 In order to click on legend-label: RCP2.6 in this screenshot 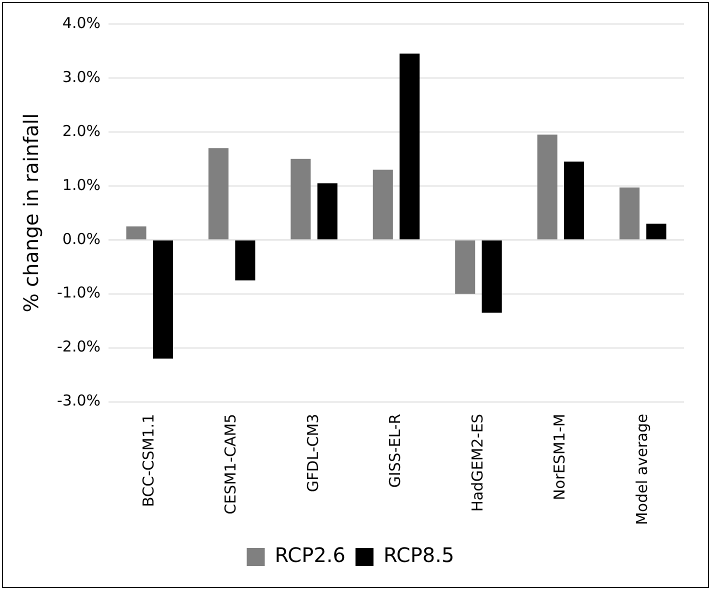, I will do `click(310, 555)`.